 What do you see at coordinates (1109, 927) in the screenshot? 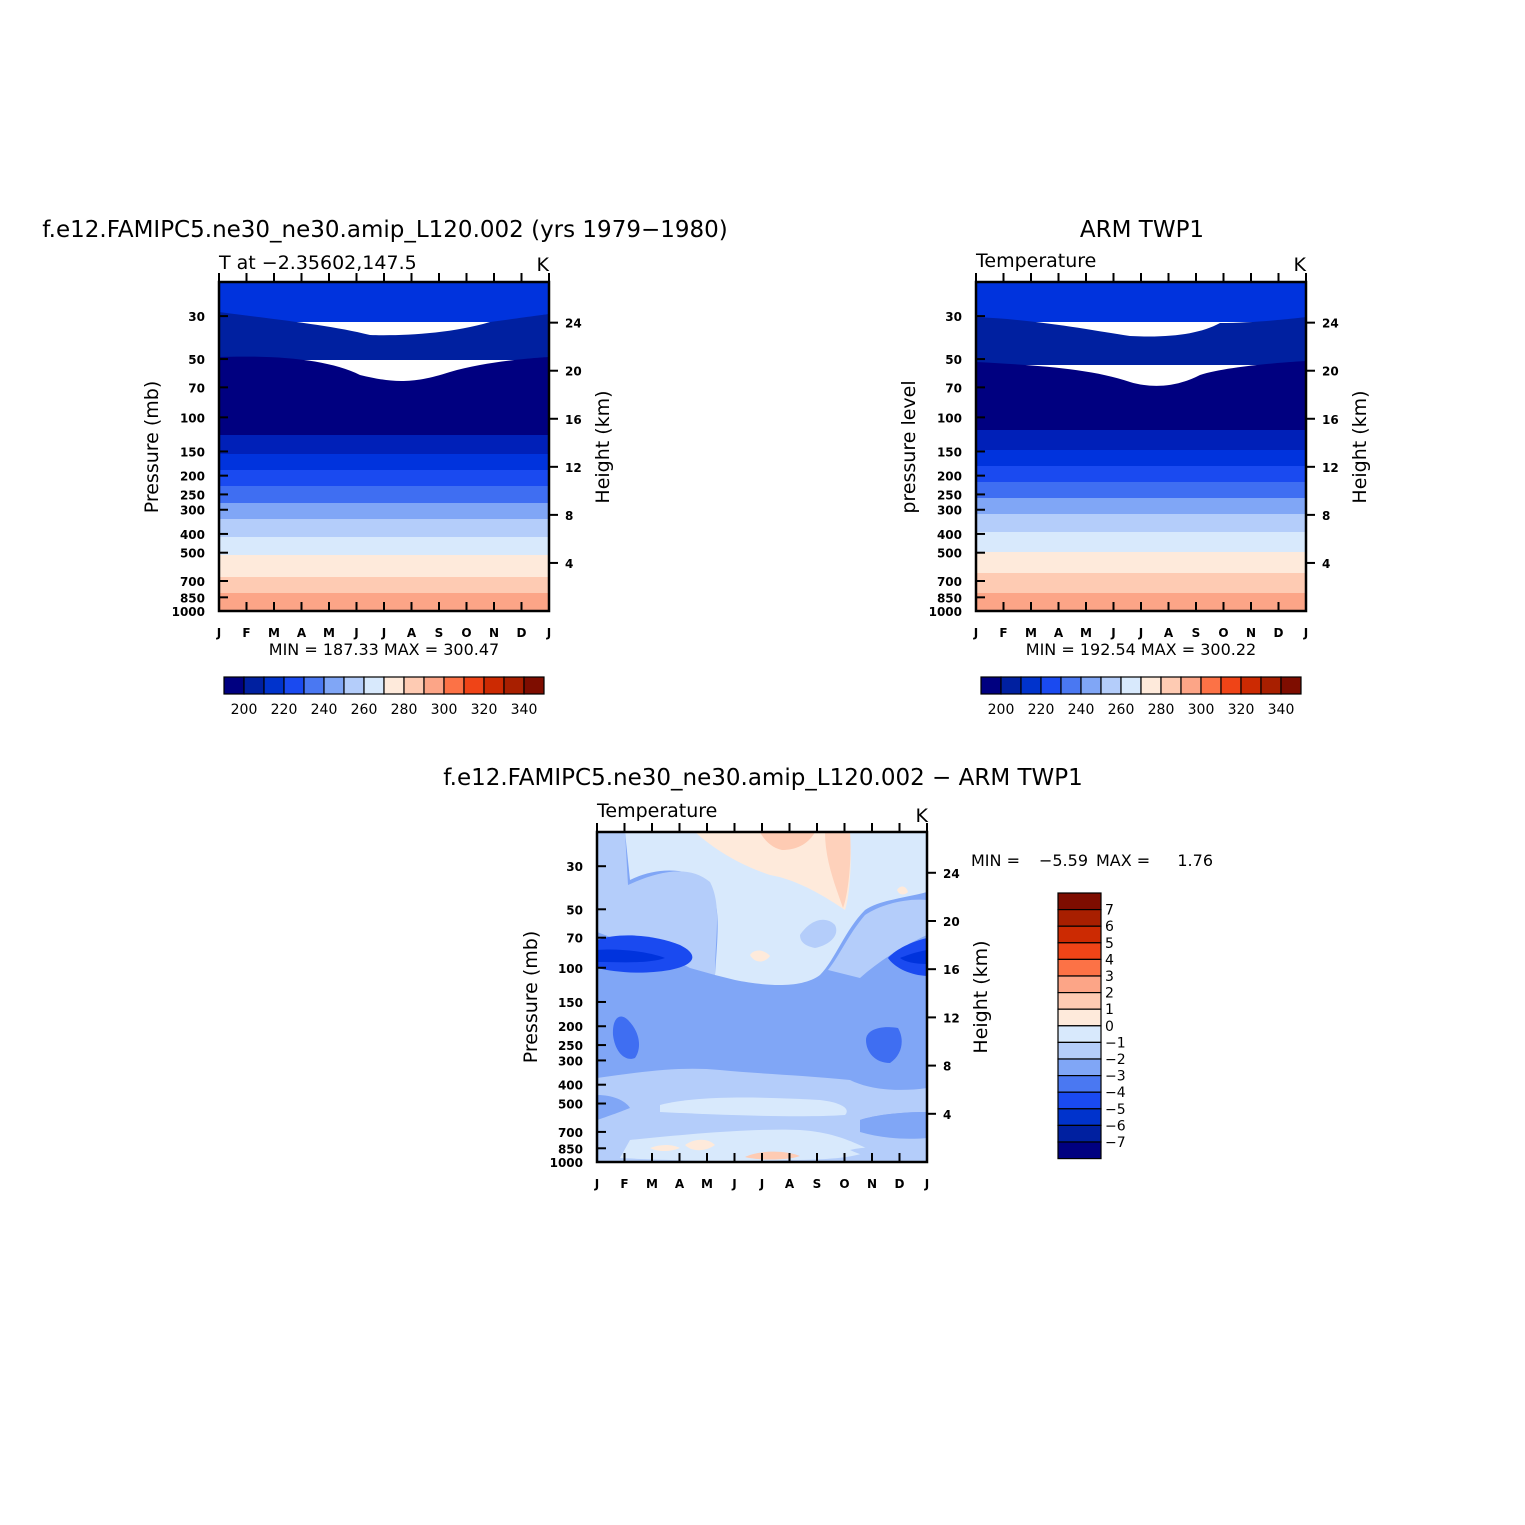
I see `difference-colorbar-label: 6` at bounding box center [1109, 927].